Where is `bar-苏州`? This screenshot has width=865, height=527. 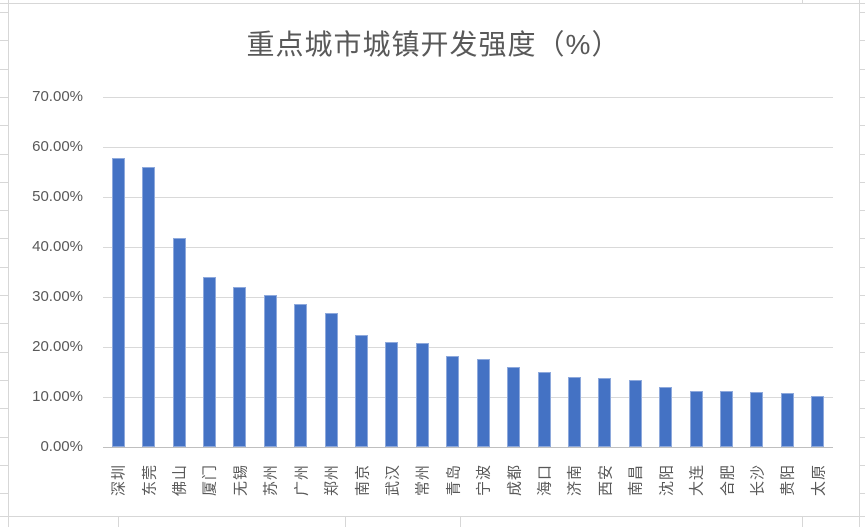
bar-苏州 is located at coordinates (270, 371).